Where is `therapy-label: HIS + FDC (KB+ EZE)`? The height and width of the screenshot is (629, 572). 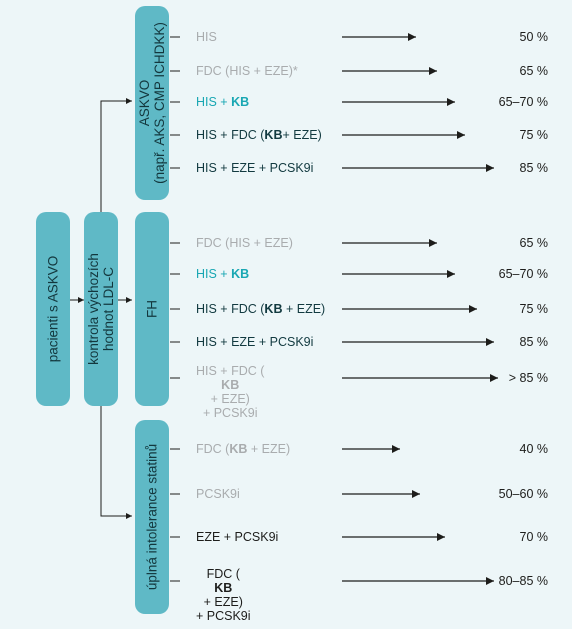 therapy-label: HIS + FDC (KB+ EZE) is located at coordinates (259, 135).